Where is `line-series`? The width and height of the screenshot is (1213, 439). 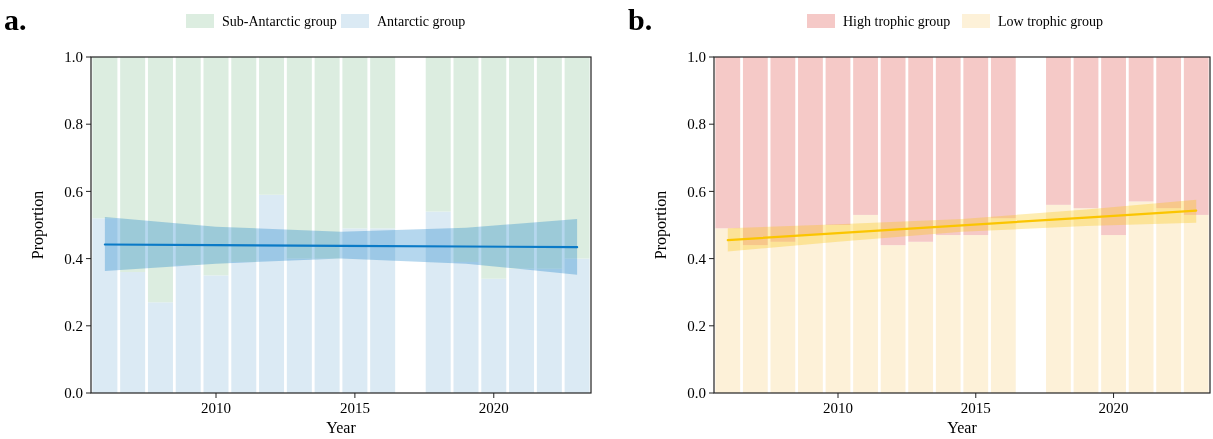 line-series is located at coordinates (962, 225).